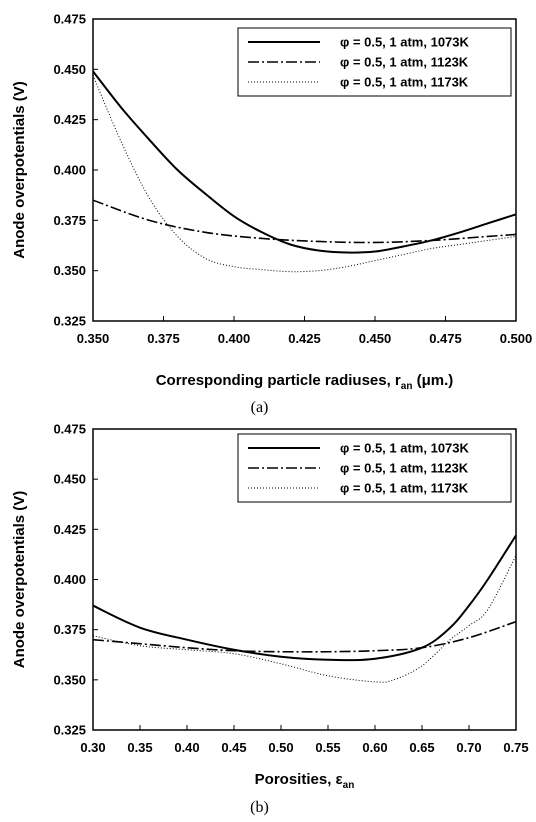 Image resolution: width=536 pixels, height=822 pixels. Describe the element at coordinates (234, 338) in the screenshot. I see `x-tick-label: 0.400` at that location.